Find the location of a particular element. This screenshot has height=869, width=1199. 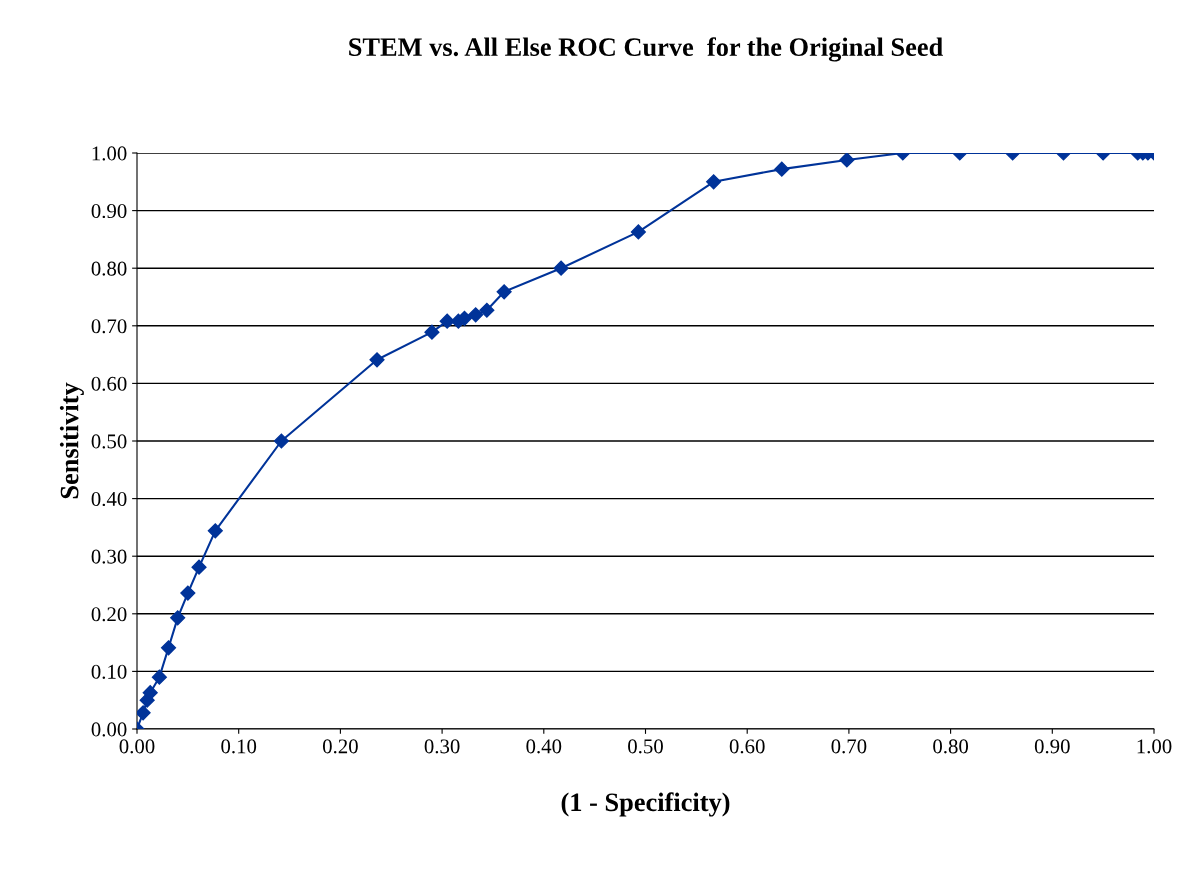

y-tick-label: 0.70 is located at coordinates (109, 326).